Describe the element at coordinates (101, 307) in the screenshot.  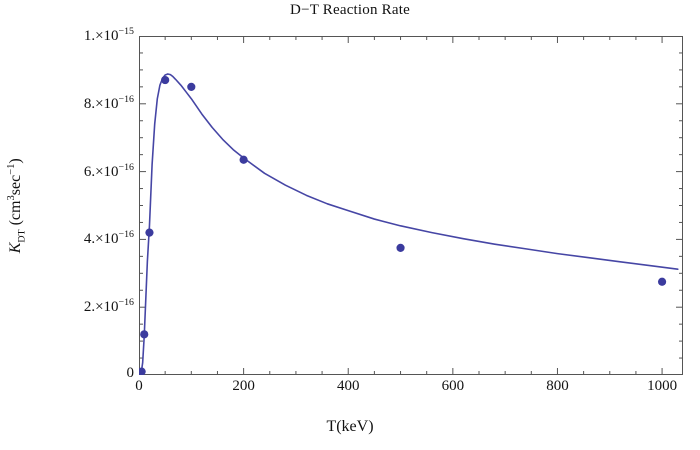
I see `y-tick-mantissa: 2.×10` at that location.